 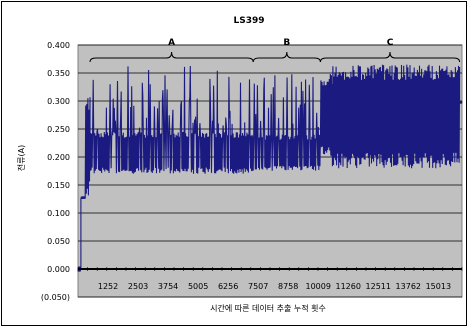 What do you see at coordinates (248, 21) in the screenshot?
I see `chart-title: LS399` at bounding box center [248, 21].